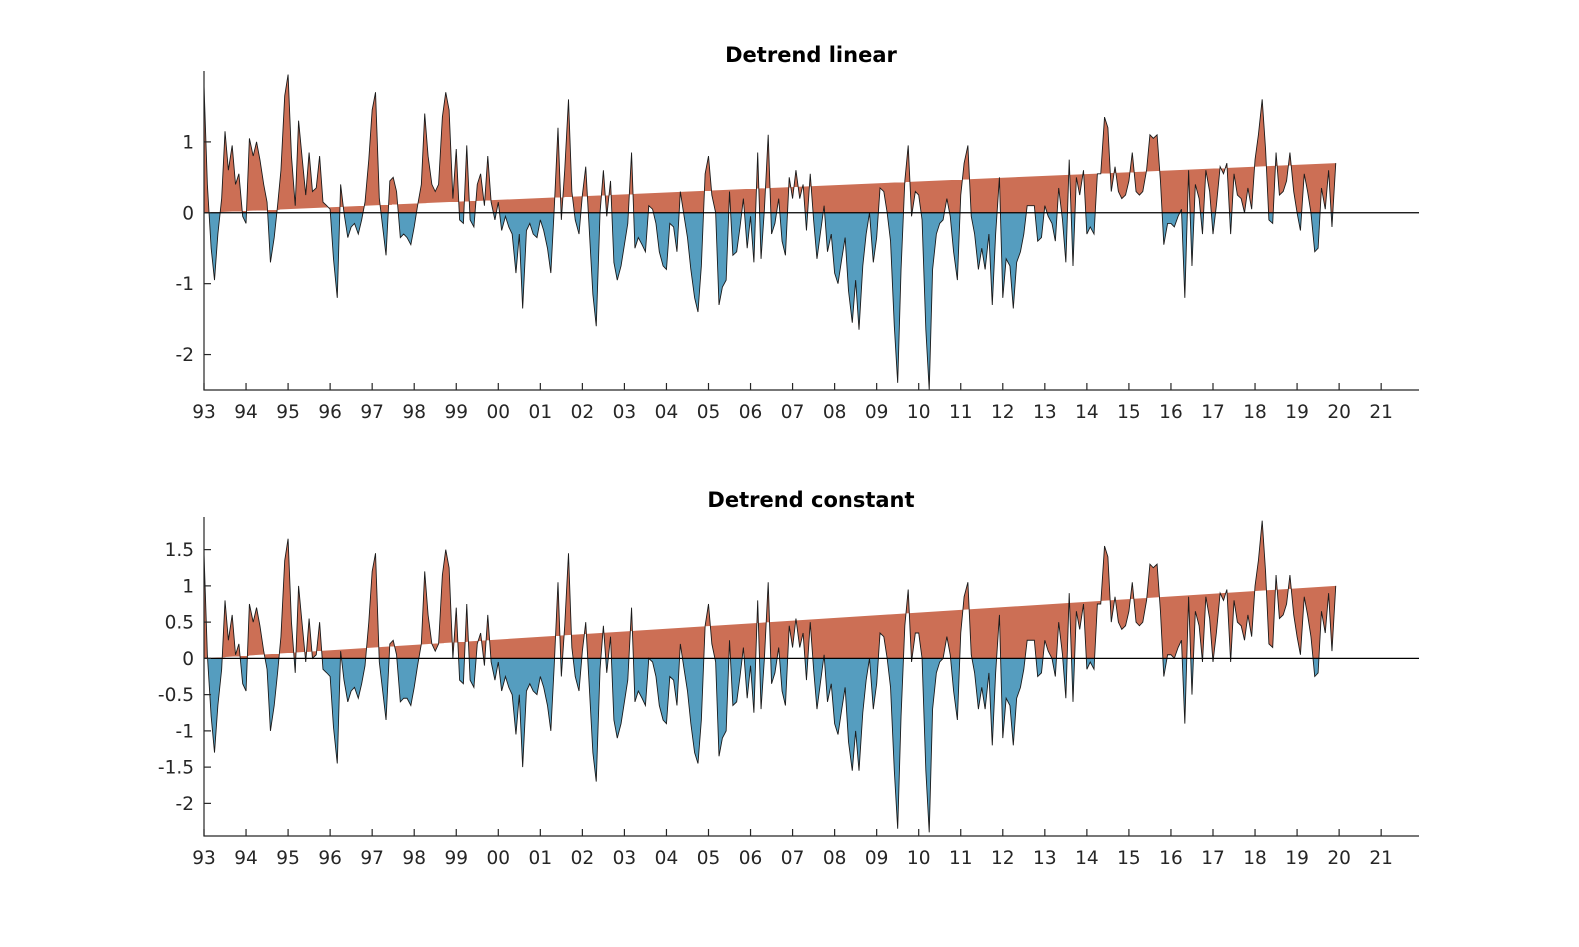 The image size is (1579, 947). What do you see at coordinates (811, 55) in the screenshot?
I see `chart-title: Detrend linear` at bounding box center [811, 55].